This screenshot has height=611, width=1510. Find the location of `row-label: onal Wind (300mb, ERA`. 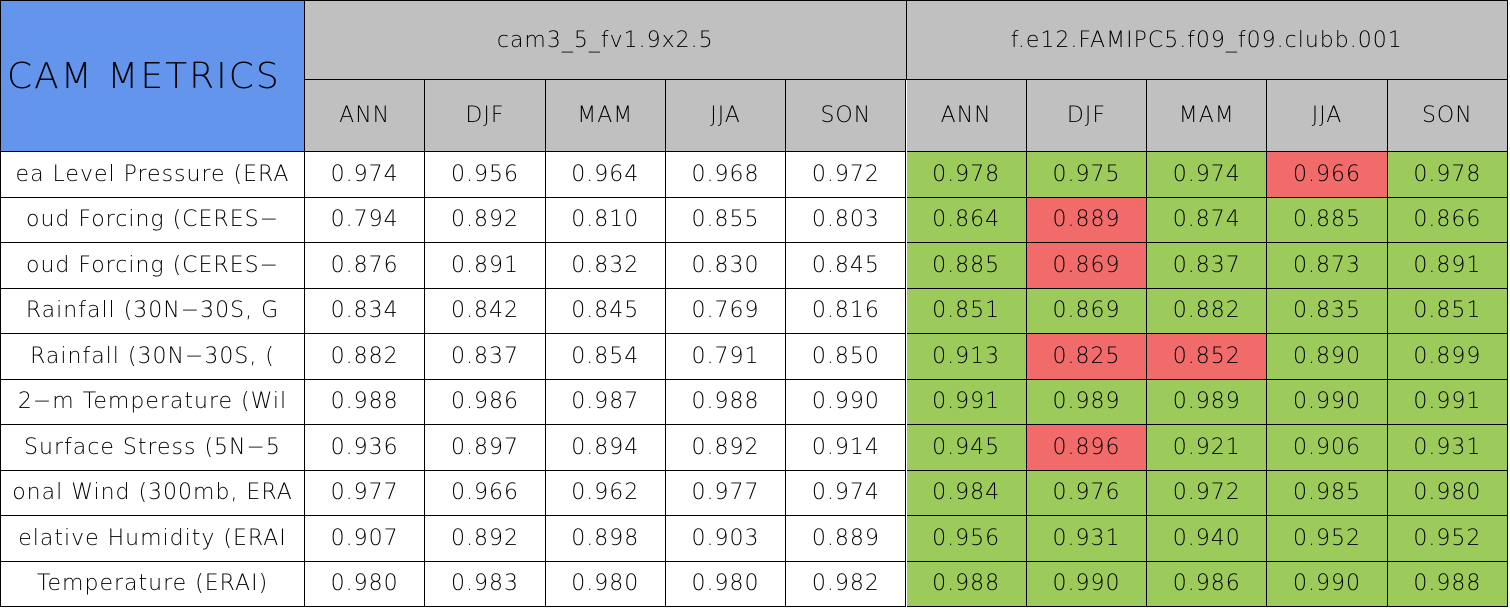

row-label: onal Wind (300mb, ERA is located at coordinates (152, 493).